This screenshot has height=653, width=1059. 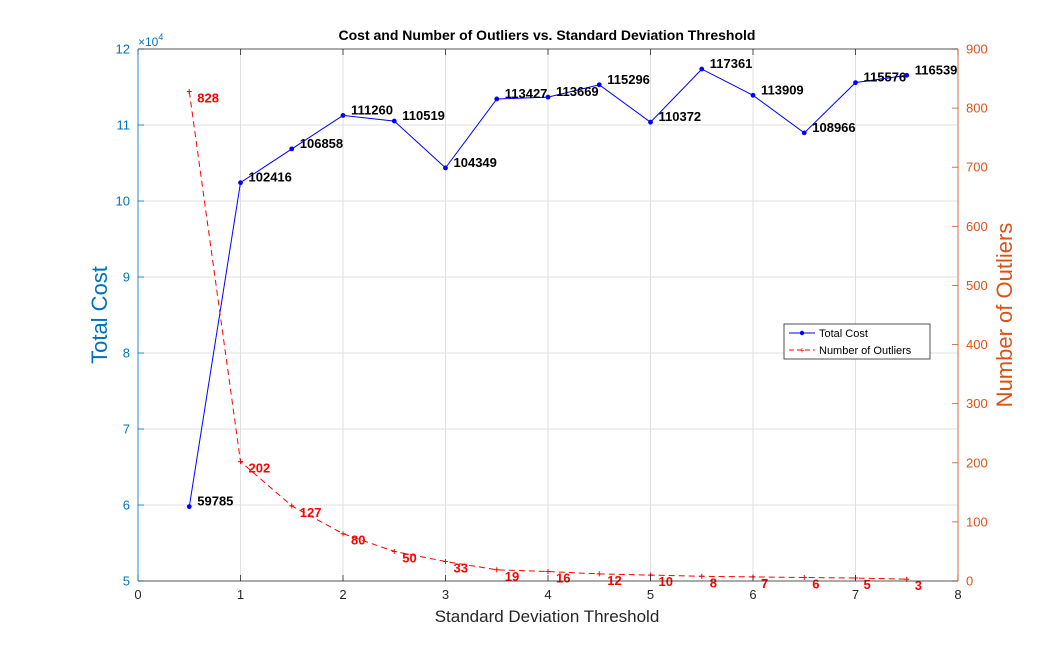 What do you see at coordinates (977, 226) in the screenshot?
I see `y-right-tick-label: 600` at bounding box center [977, 226].